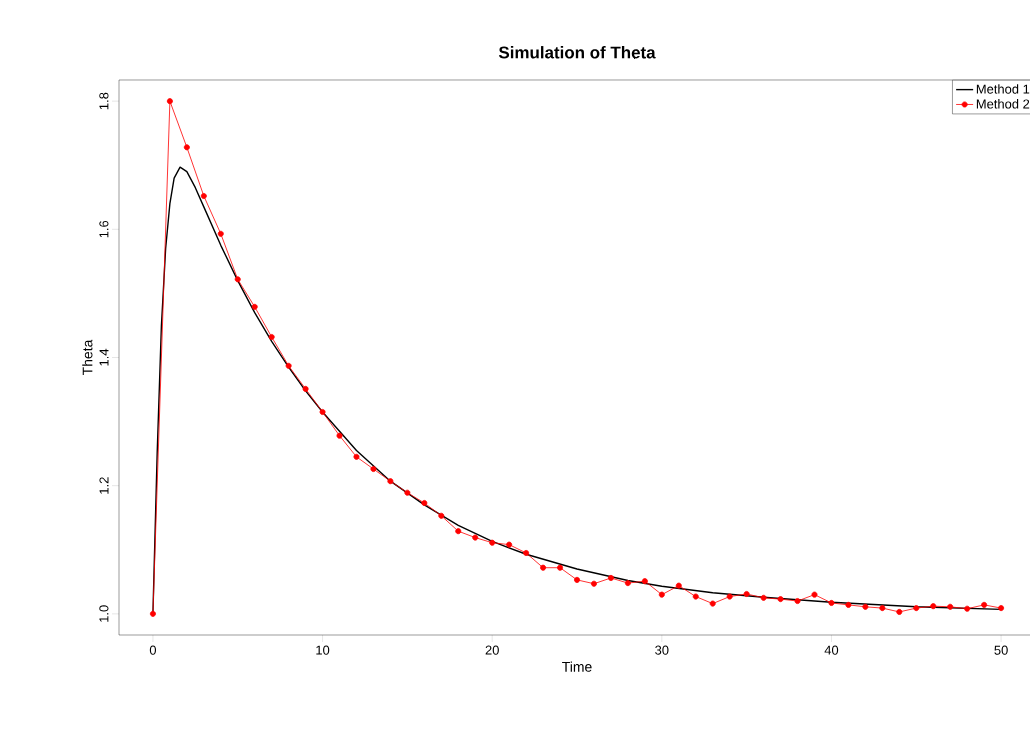  I want to click on x-axis-title: Time, so click(577, 666).